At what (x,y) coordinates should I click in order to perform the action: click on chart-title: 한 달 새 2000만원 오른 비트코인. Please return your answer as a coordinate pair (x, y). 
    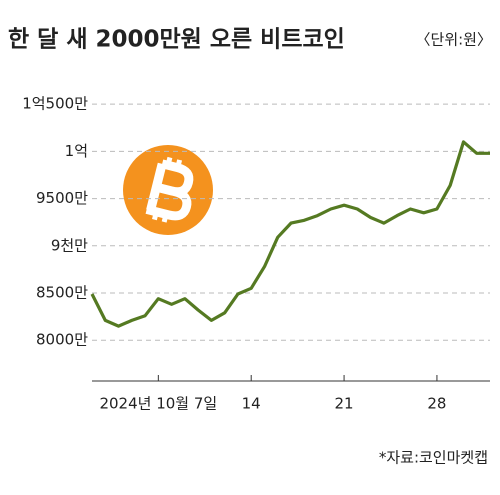
    Looking at the image, I should click on (176, 40).